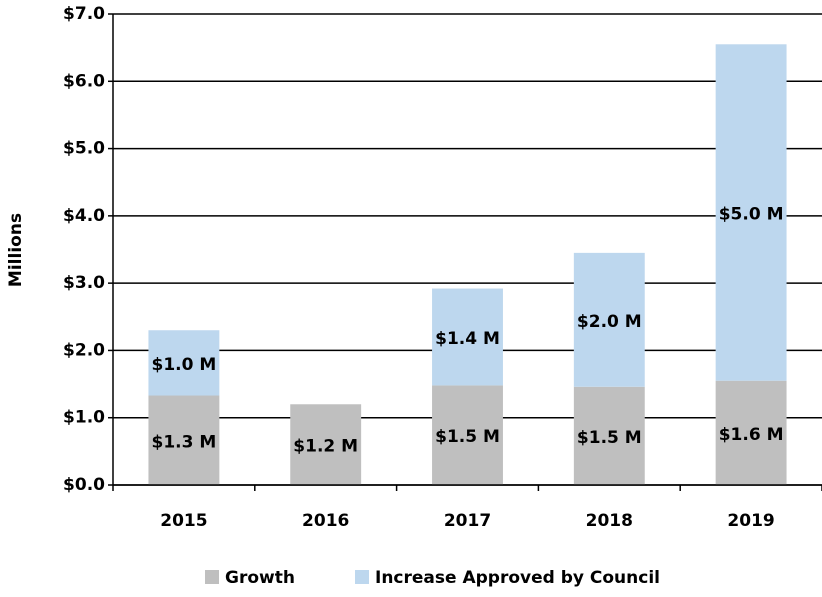  I want to click on data-label: $1.2 M, so click(325, 447).